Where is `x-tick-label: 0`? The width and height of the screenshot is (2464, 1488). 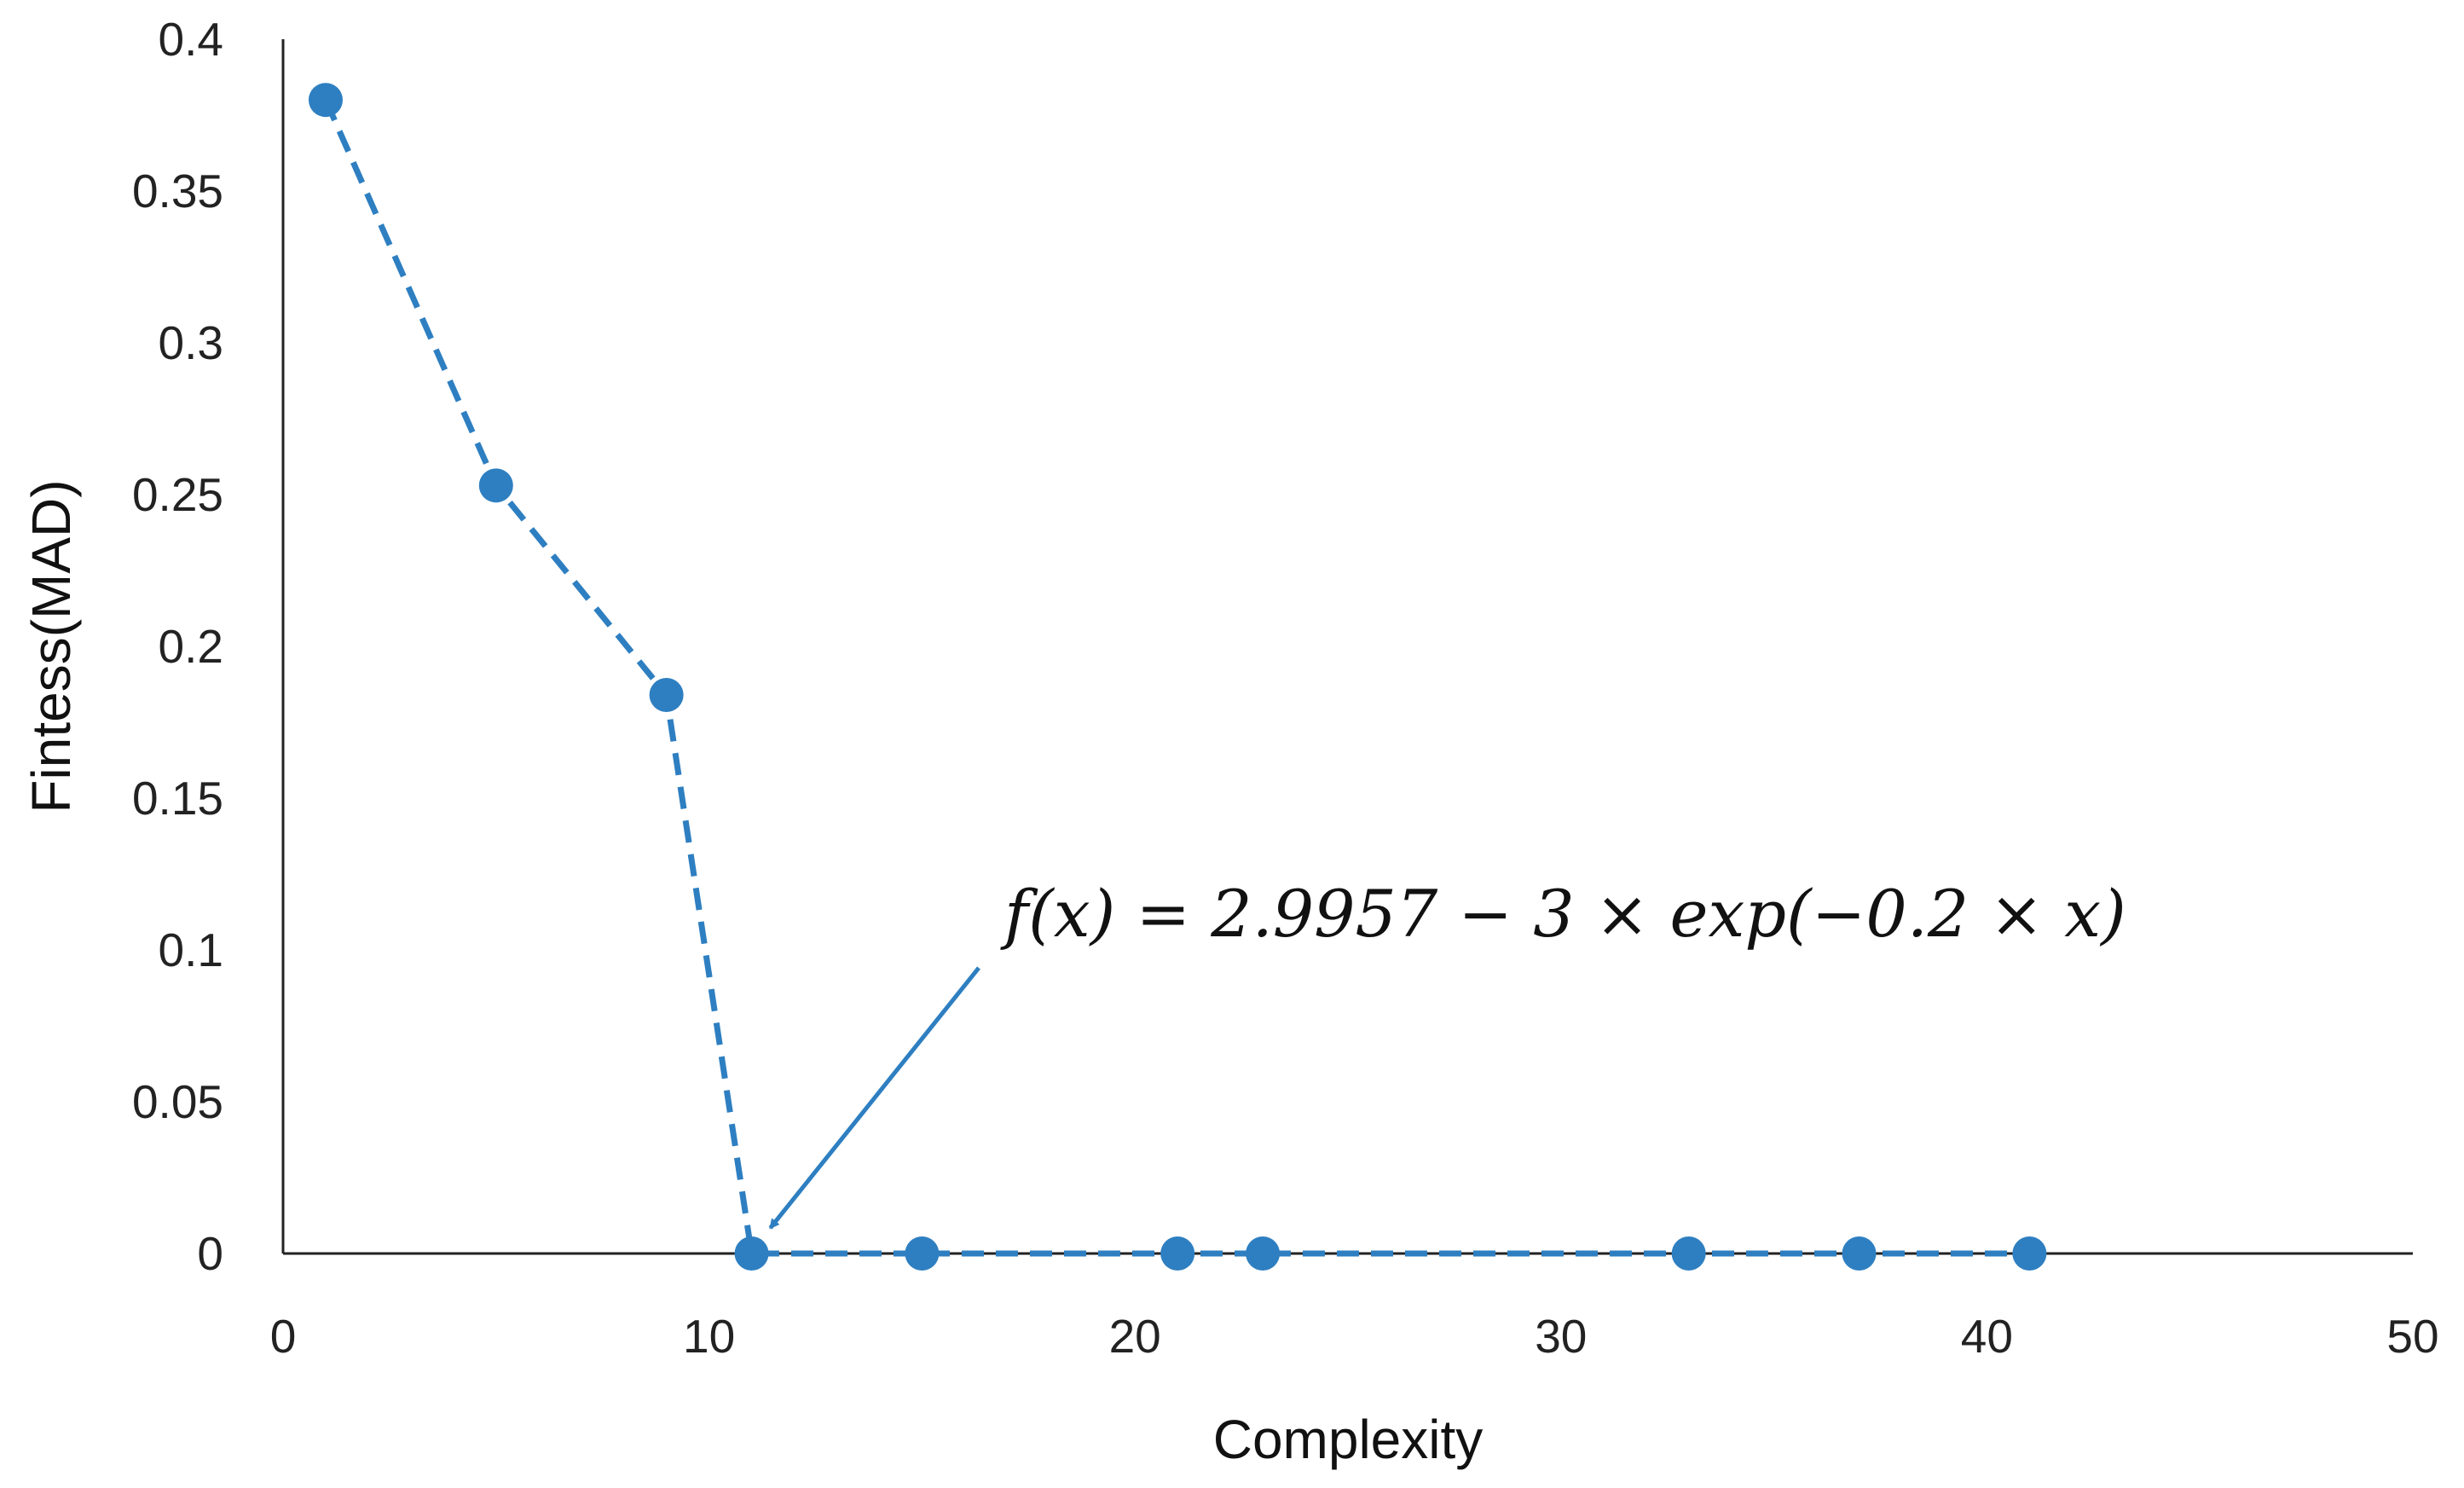 x-tick-label: 0 is located at coordinates (283, 1336).